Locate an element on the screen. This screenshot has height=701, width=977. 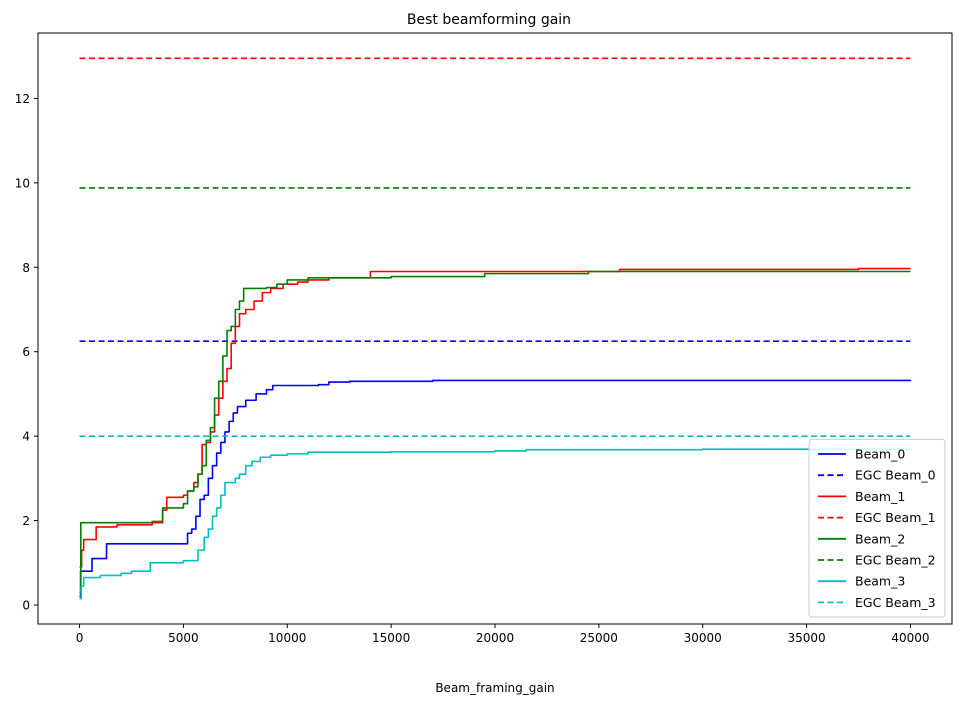
chart-title: Best beamforming gain is located at coordinates (489, 20).